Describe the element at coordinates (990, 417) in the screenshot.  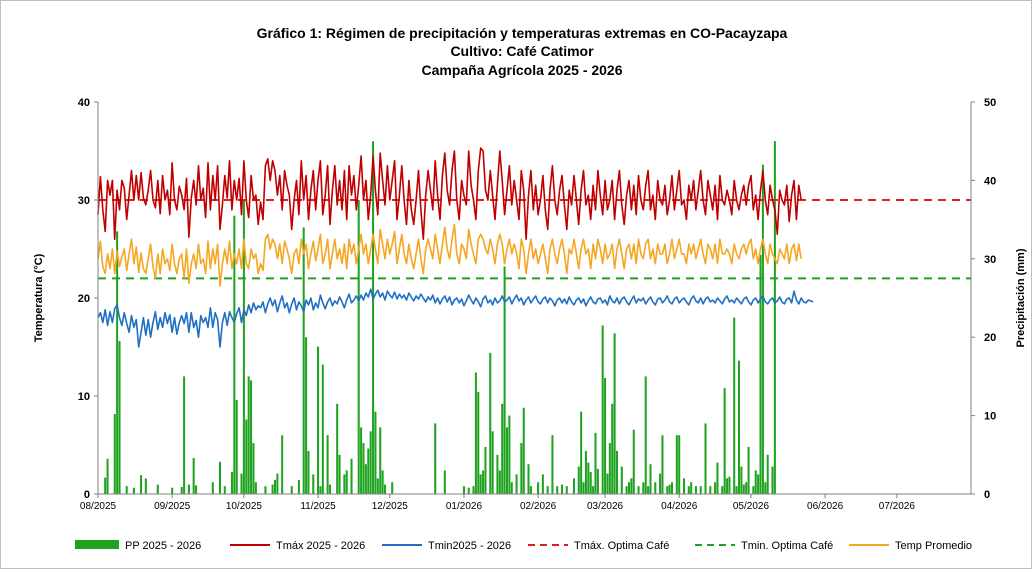
I see `y-right-tick-label: 10` at that location.